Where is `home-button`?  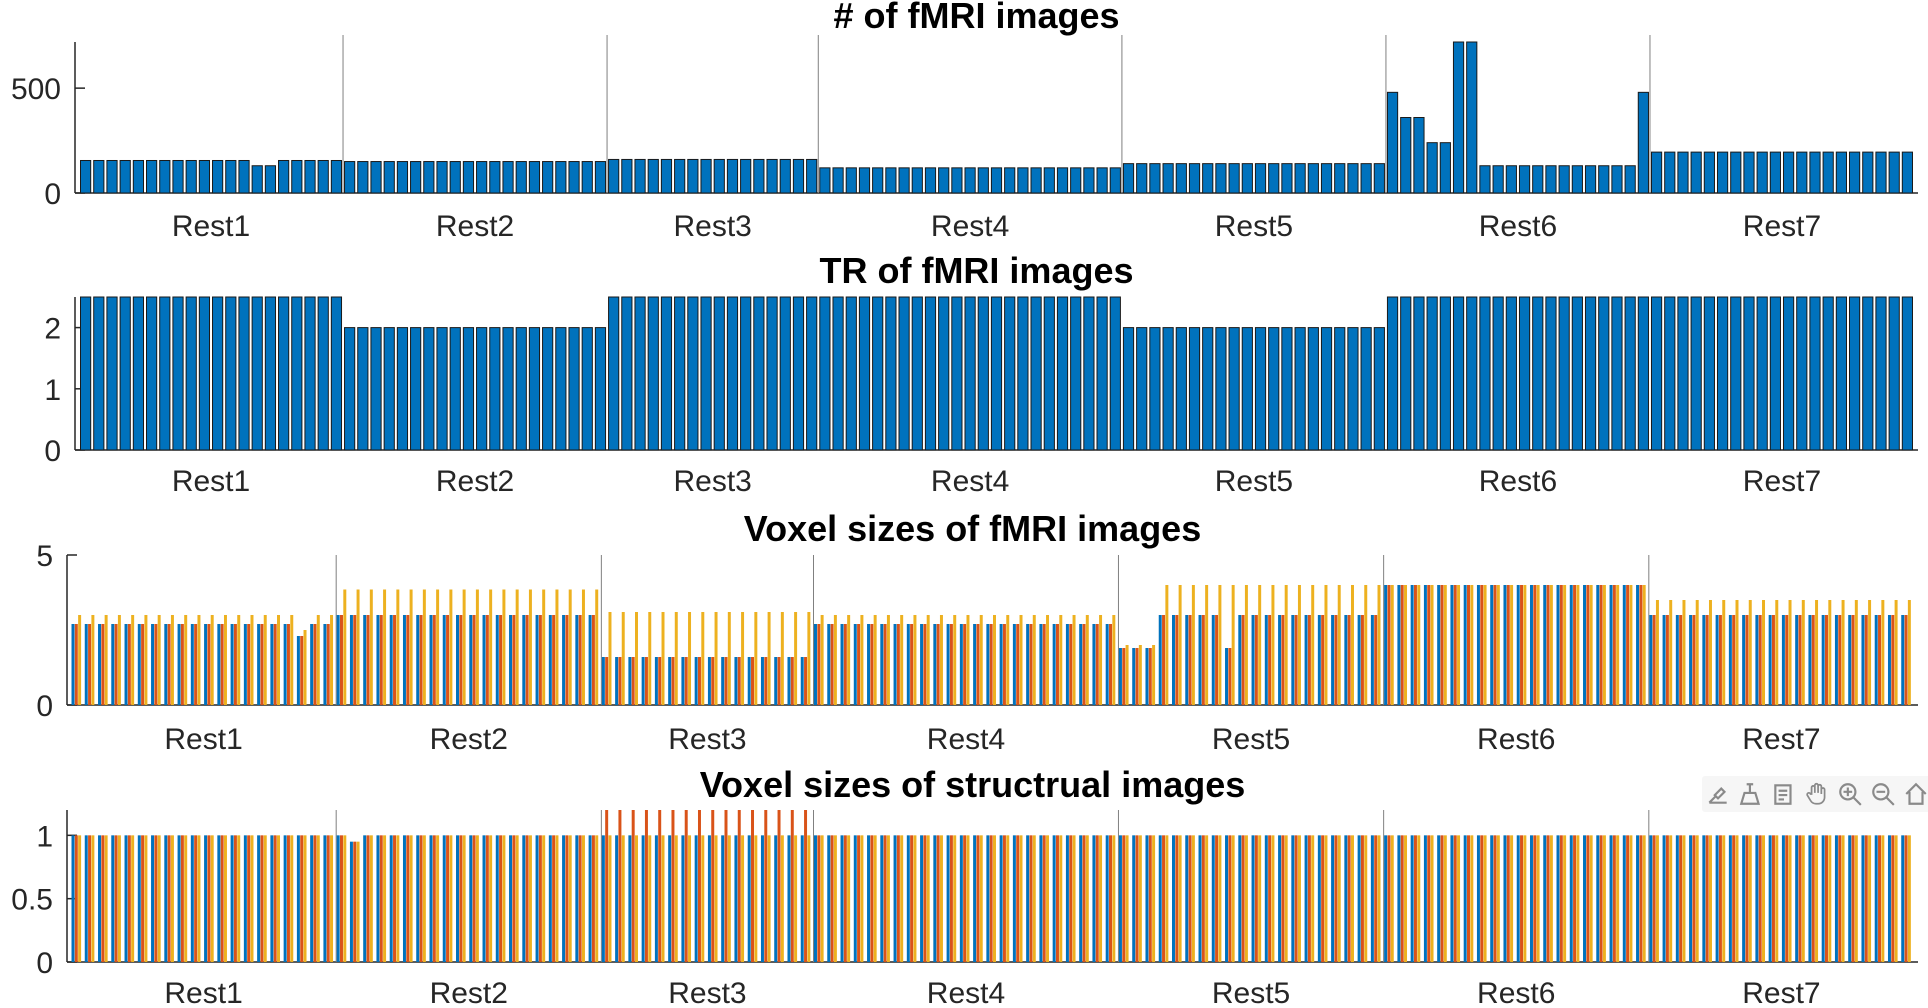
home-button is located at coordinates (1914, 794).